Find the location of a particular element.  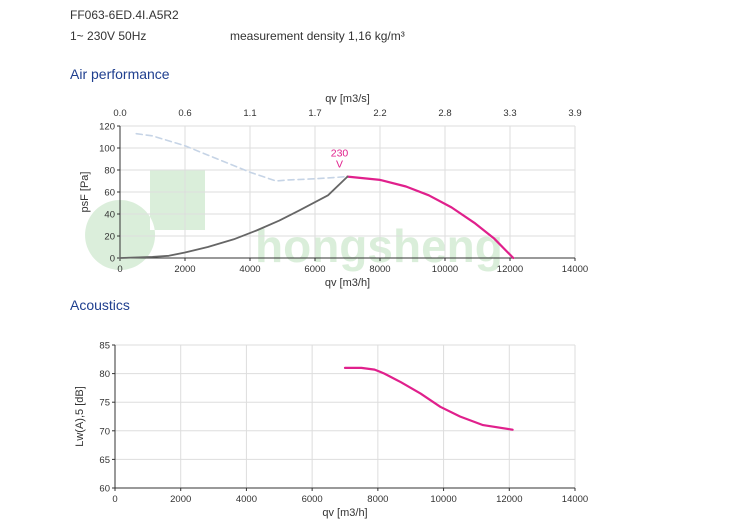

y-tick-label: 100 is located at coordinates (107, 149).